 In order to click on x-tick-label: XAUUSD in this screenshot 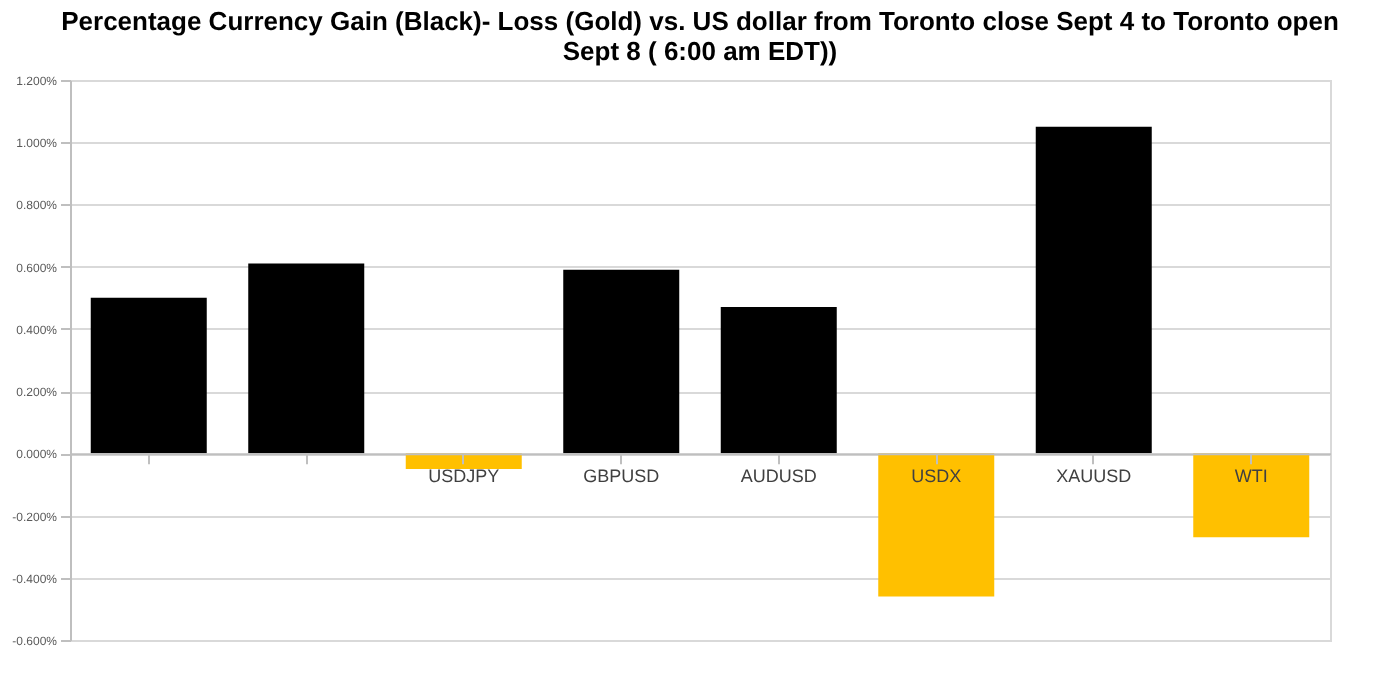, I will do `click(1094, 476)`.